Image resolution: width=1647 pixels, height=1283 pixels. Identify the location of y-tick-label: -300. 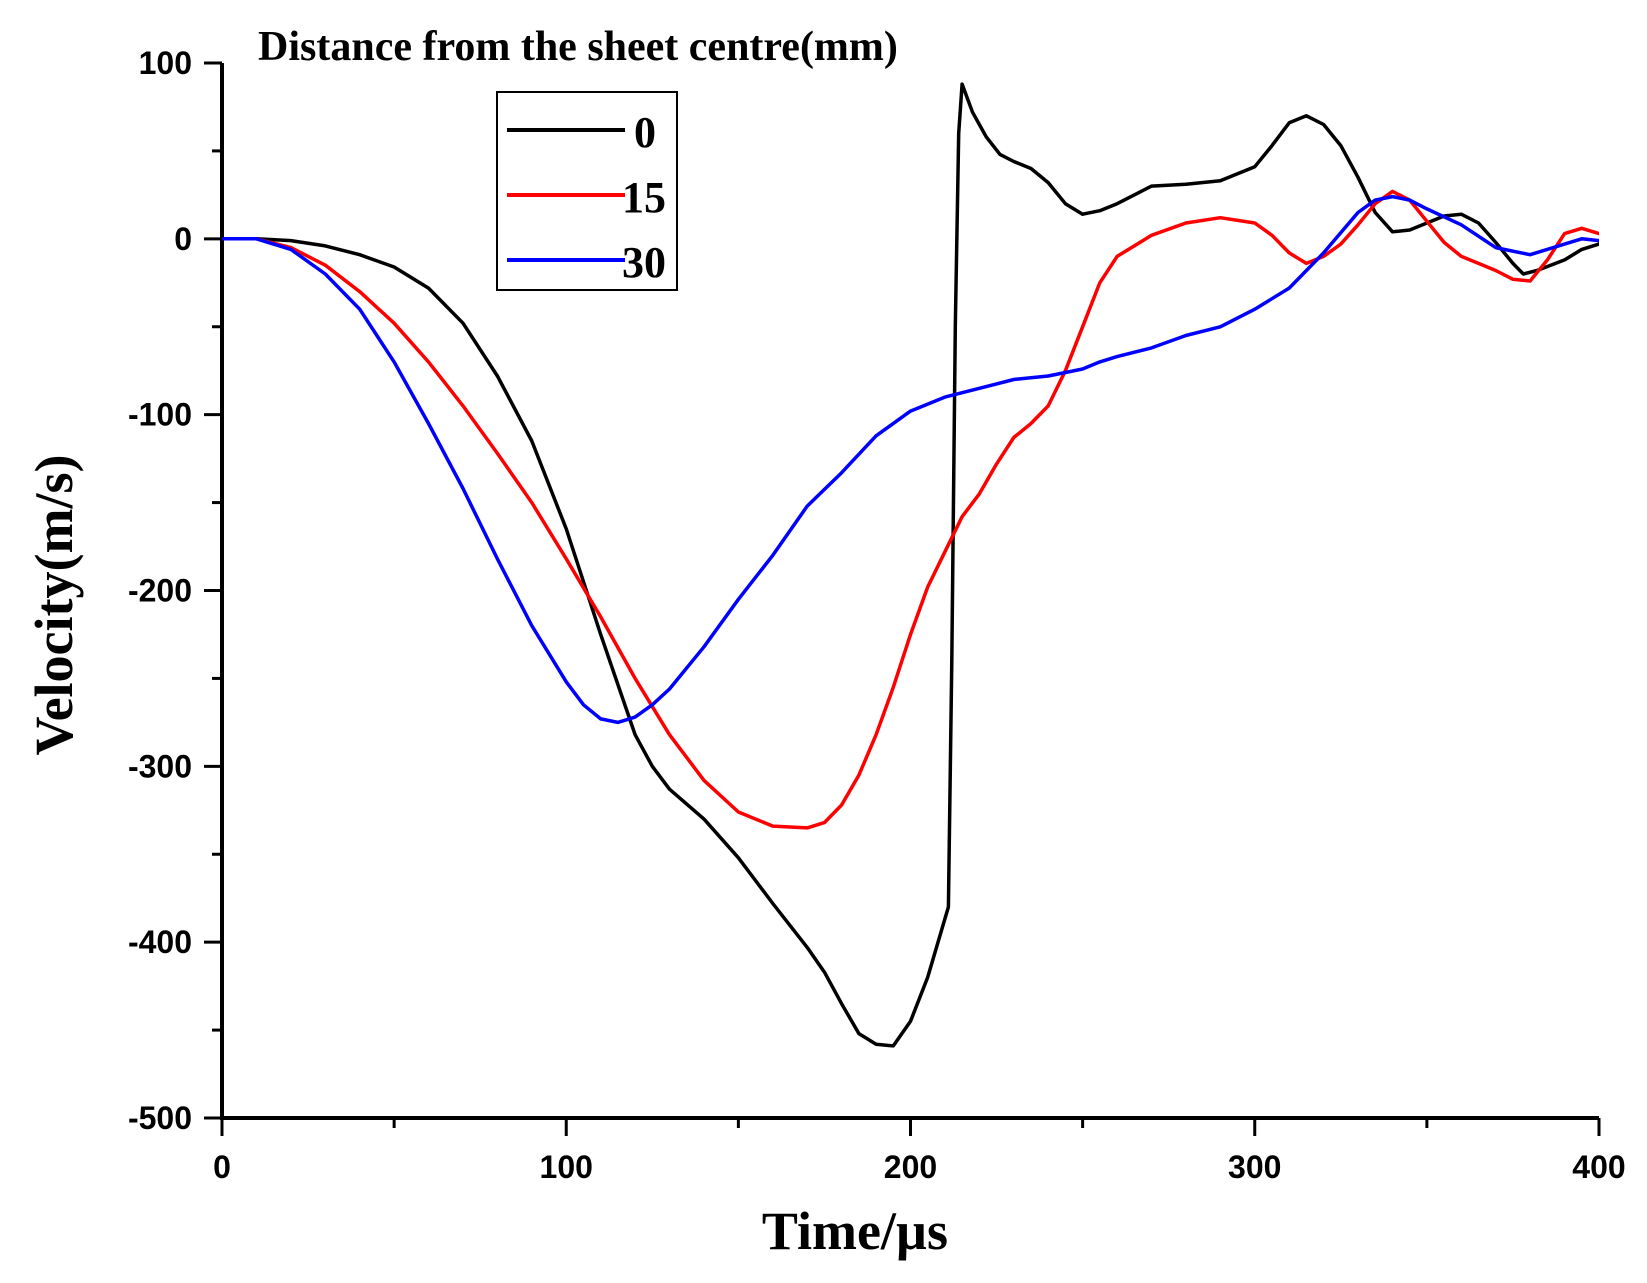
(160, 766).